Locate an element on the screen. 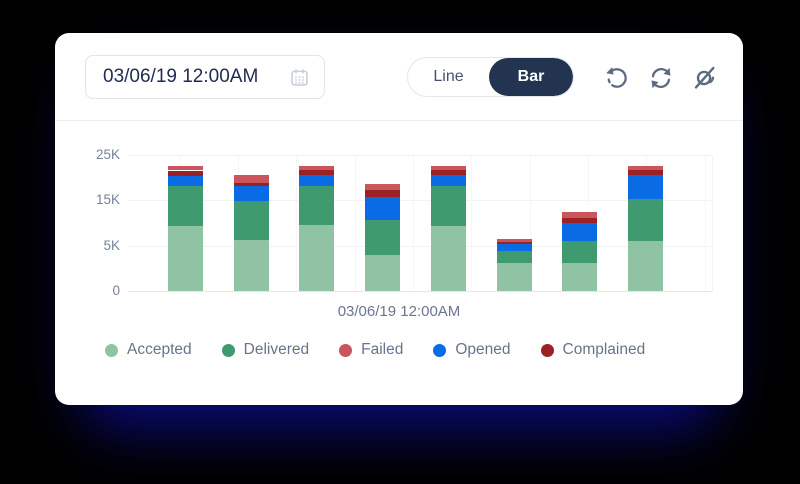  x-axis-label: 03/06/19 12:00AM is located at coordinates (399, 311).